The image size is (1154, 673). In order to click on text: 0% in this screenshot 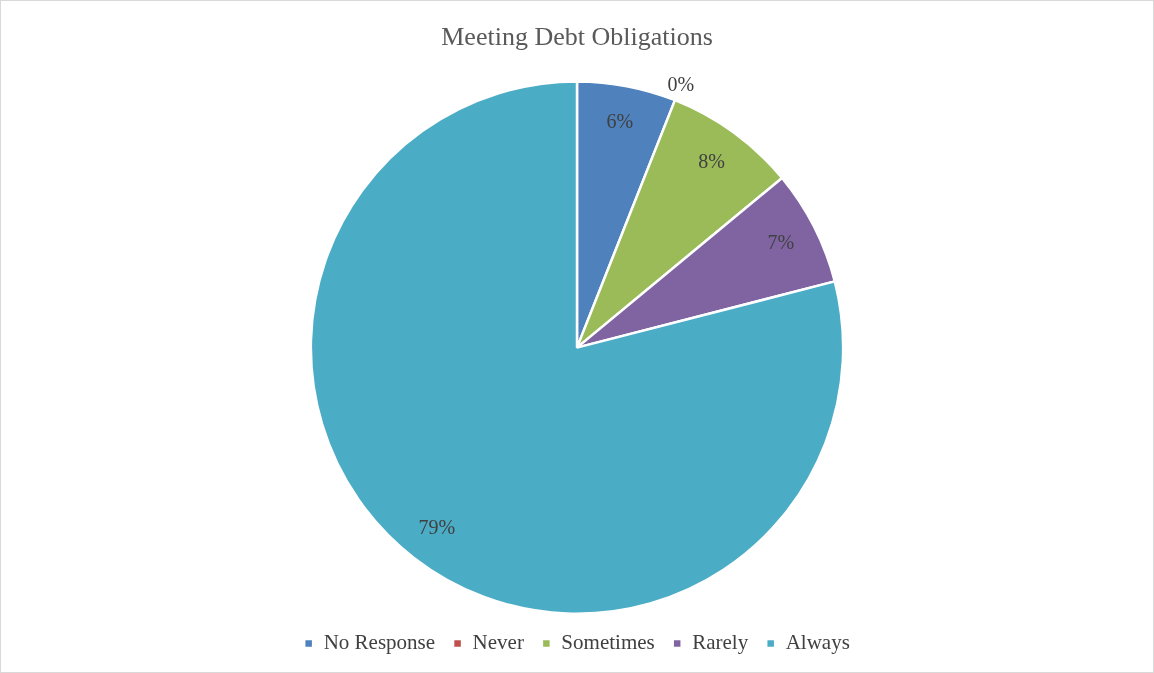, I will do `click(681, 83)`.